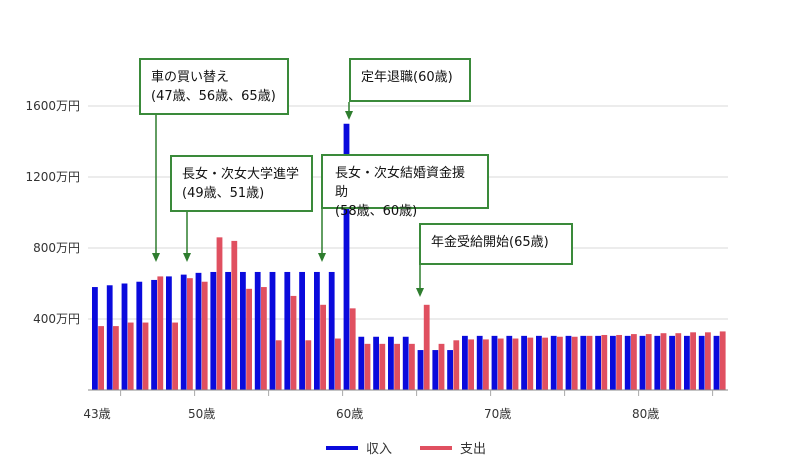 This screenshot has height=468, width=795. I want to click on x-tick-label: 70歳, so click(497, 414).